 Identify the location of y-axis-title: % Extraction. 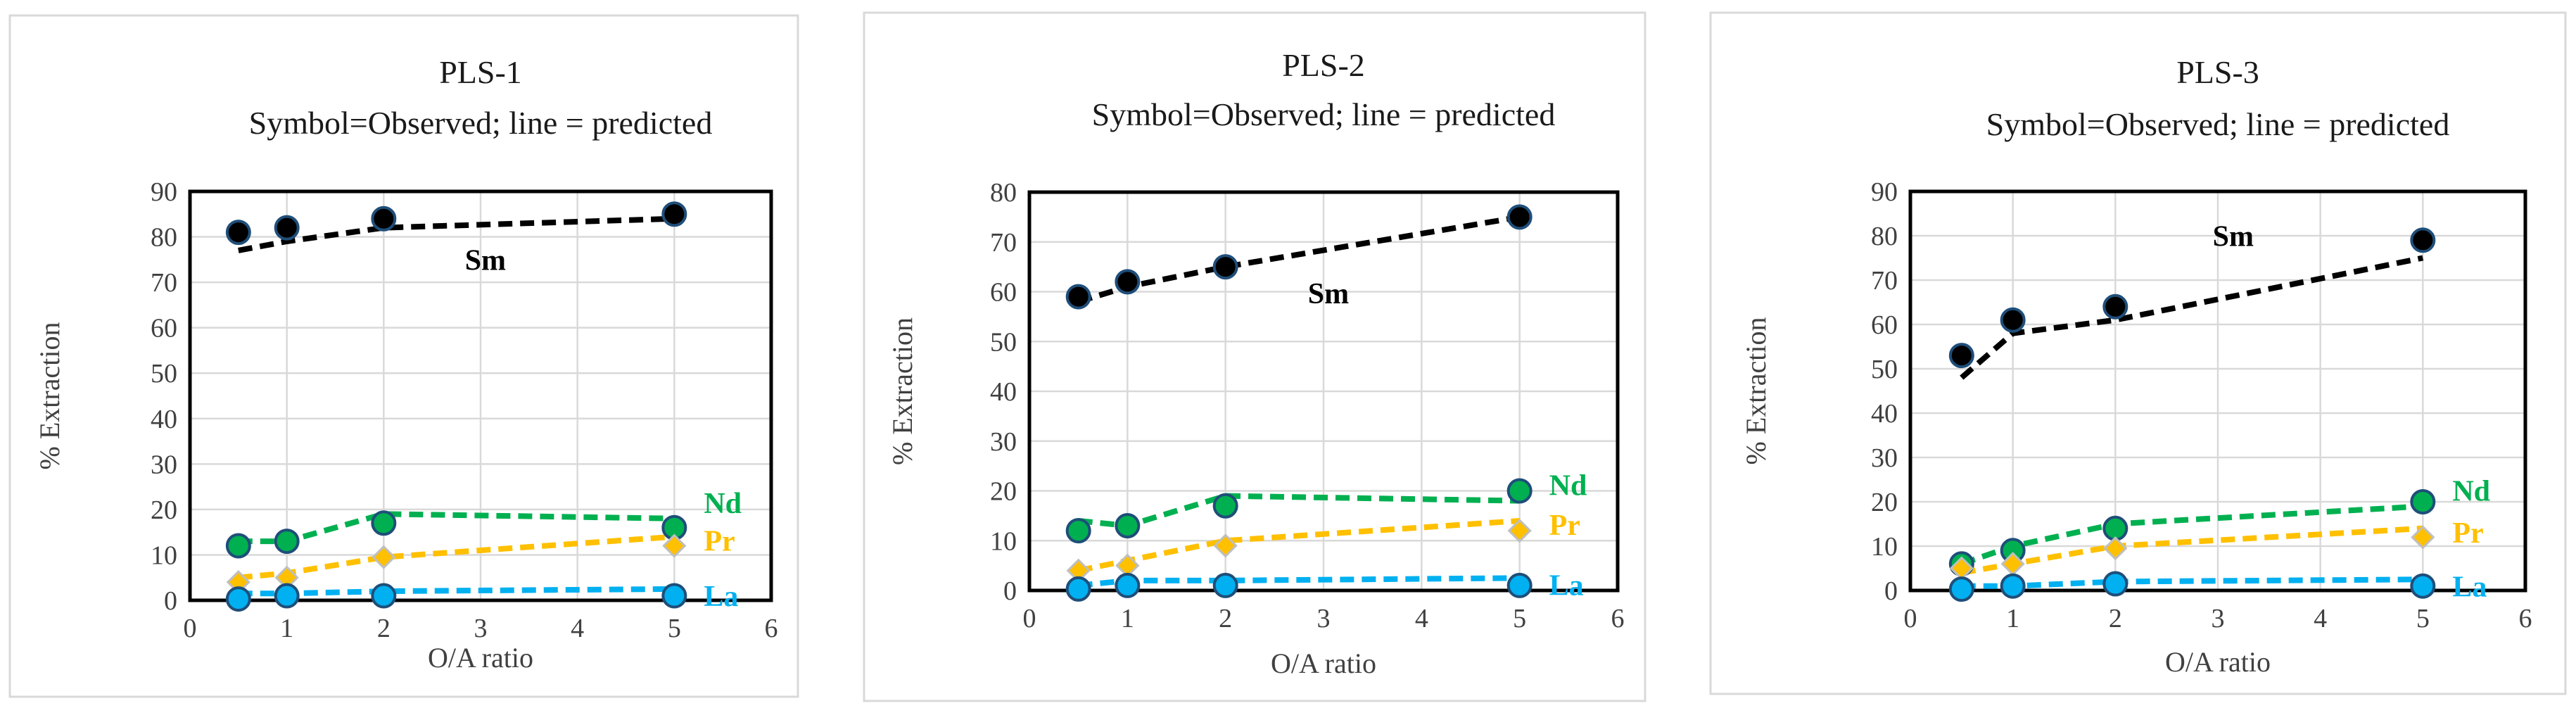
(902, 391).